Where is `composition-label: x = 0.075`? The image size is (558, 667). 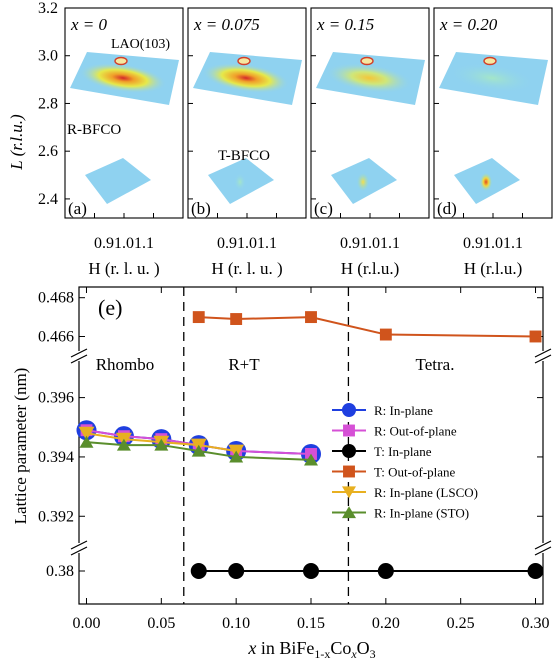
composition-label: x = 0.075 is located at coordinates (226, 24).